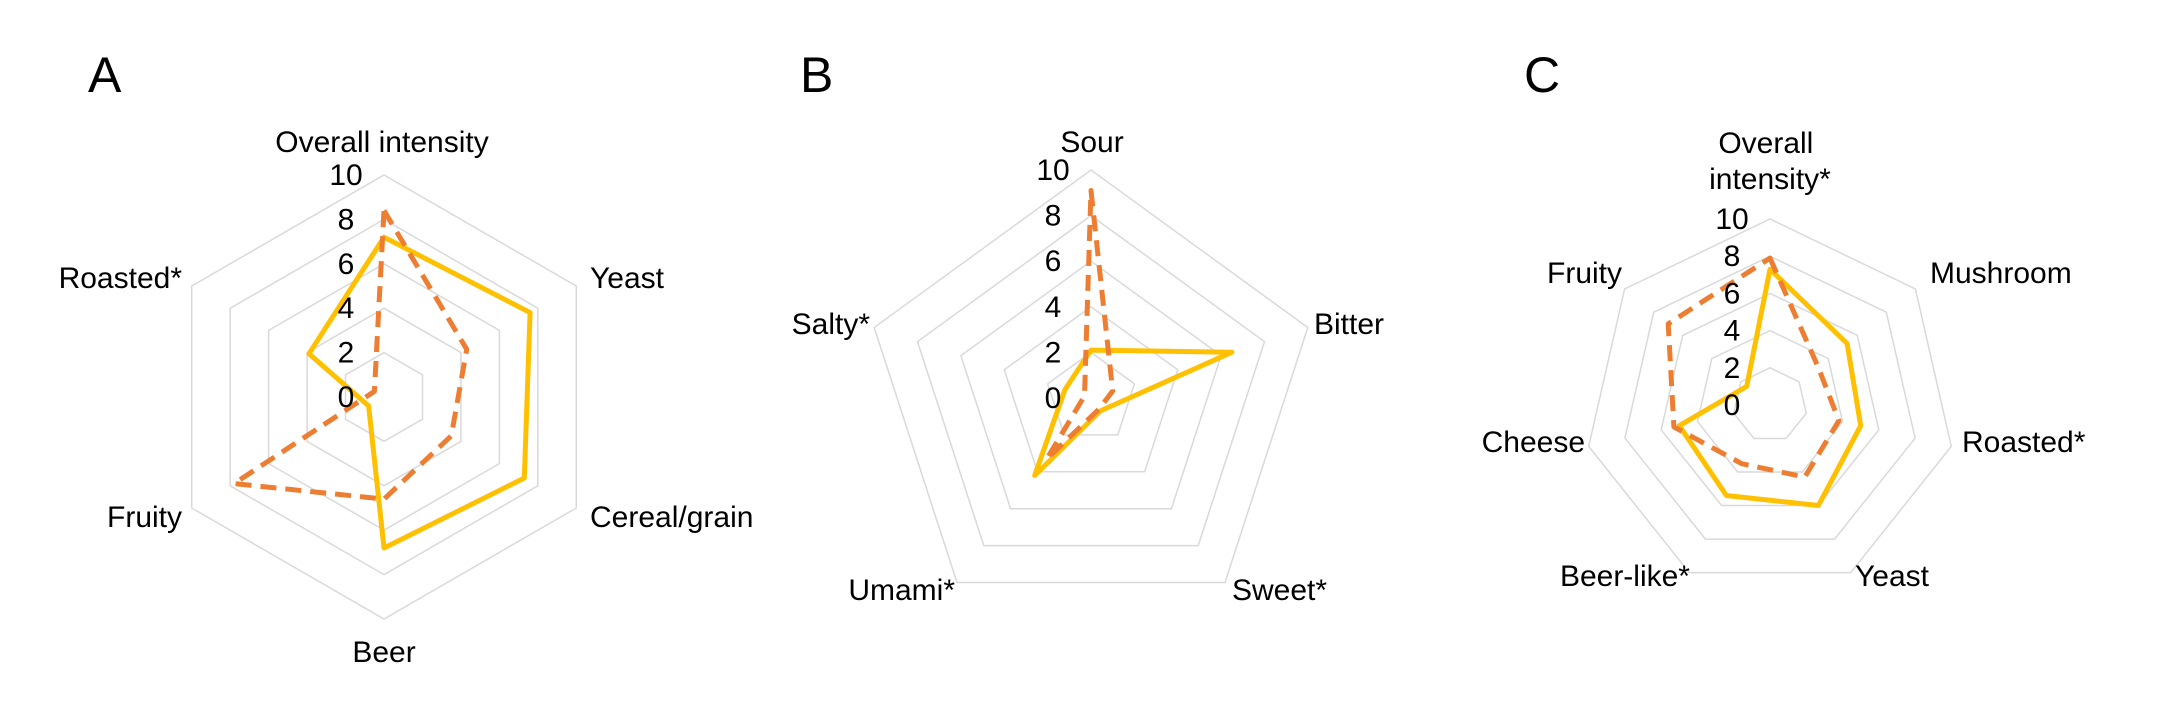 The image size is (2162, 710). I want to click on radial-ticks-c: 0 2 4 6 8 10, so click(1731, 312).